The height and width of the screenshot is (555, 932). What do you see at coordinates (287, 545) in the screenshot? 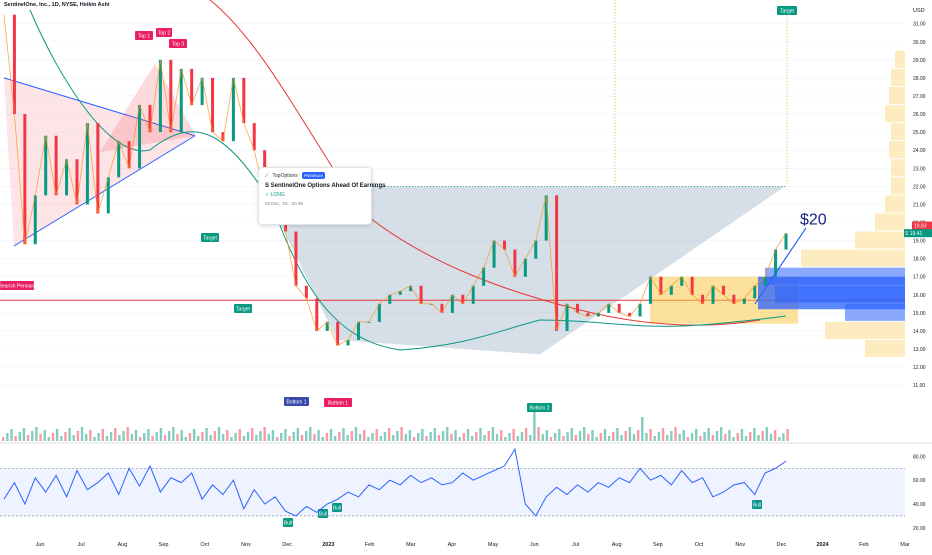
I see `time-tick-6: Dec` at bounding box center [287, 545].